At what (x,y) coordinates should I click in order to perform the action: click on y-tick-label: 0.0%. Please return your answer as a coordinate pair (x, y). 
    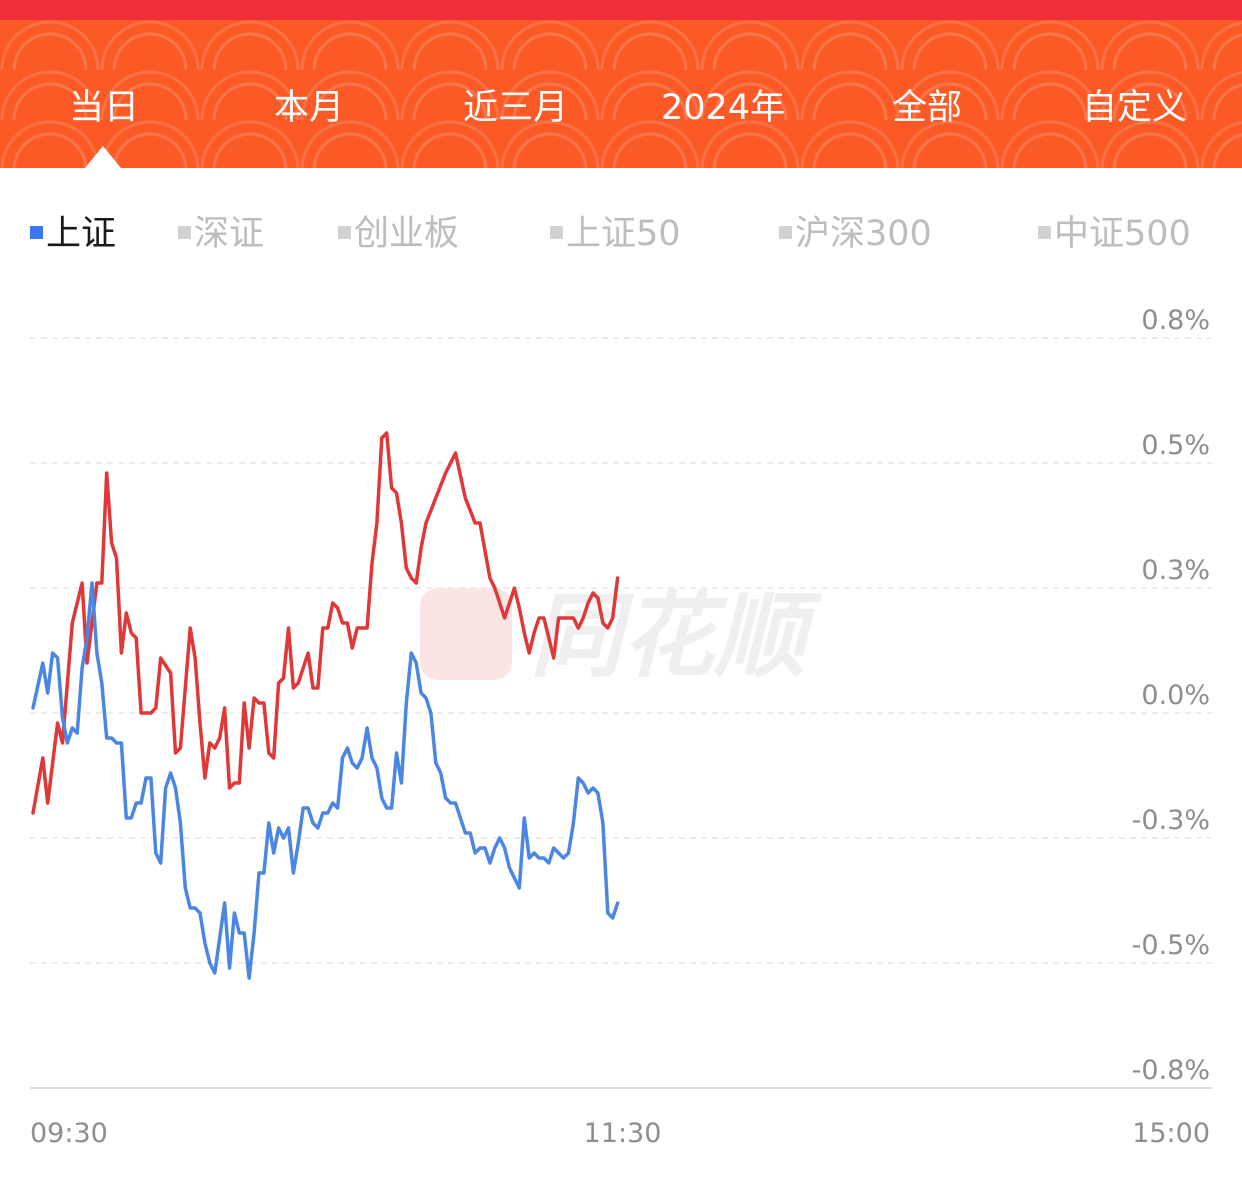
    Looking at the image, I should click on (1175, 695).